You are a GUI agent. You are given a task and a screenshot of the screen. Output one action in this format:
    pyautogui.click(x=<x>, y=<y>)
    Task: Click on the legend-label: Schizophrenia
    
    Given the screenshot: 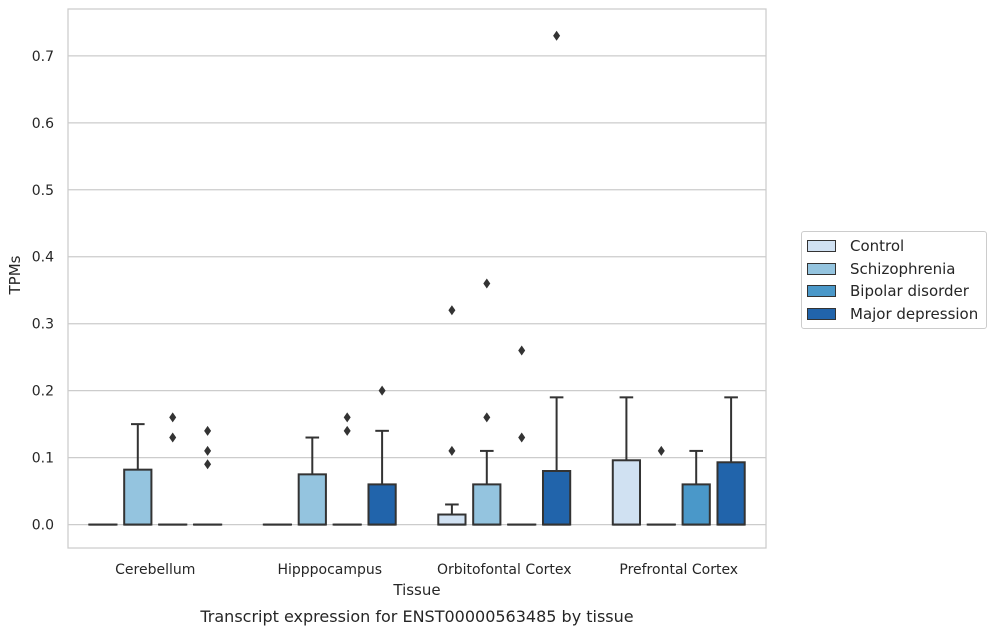 What is the action you would take?
    pyautogui.click(x=903, y=268)
    